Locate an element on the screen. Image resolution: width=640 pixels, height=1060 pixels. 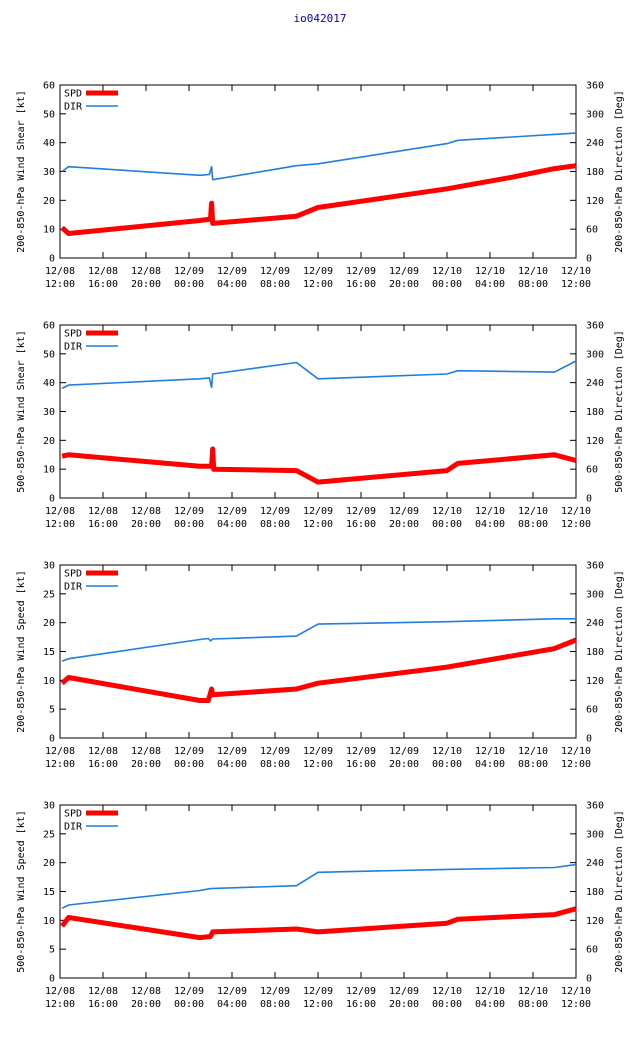
y2-tick-label: 360 is located at coordinates (595, 326).